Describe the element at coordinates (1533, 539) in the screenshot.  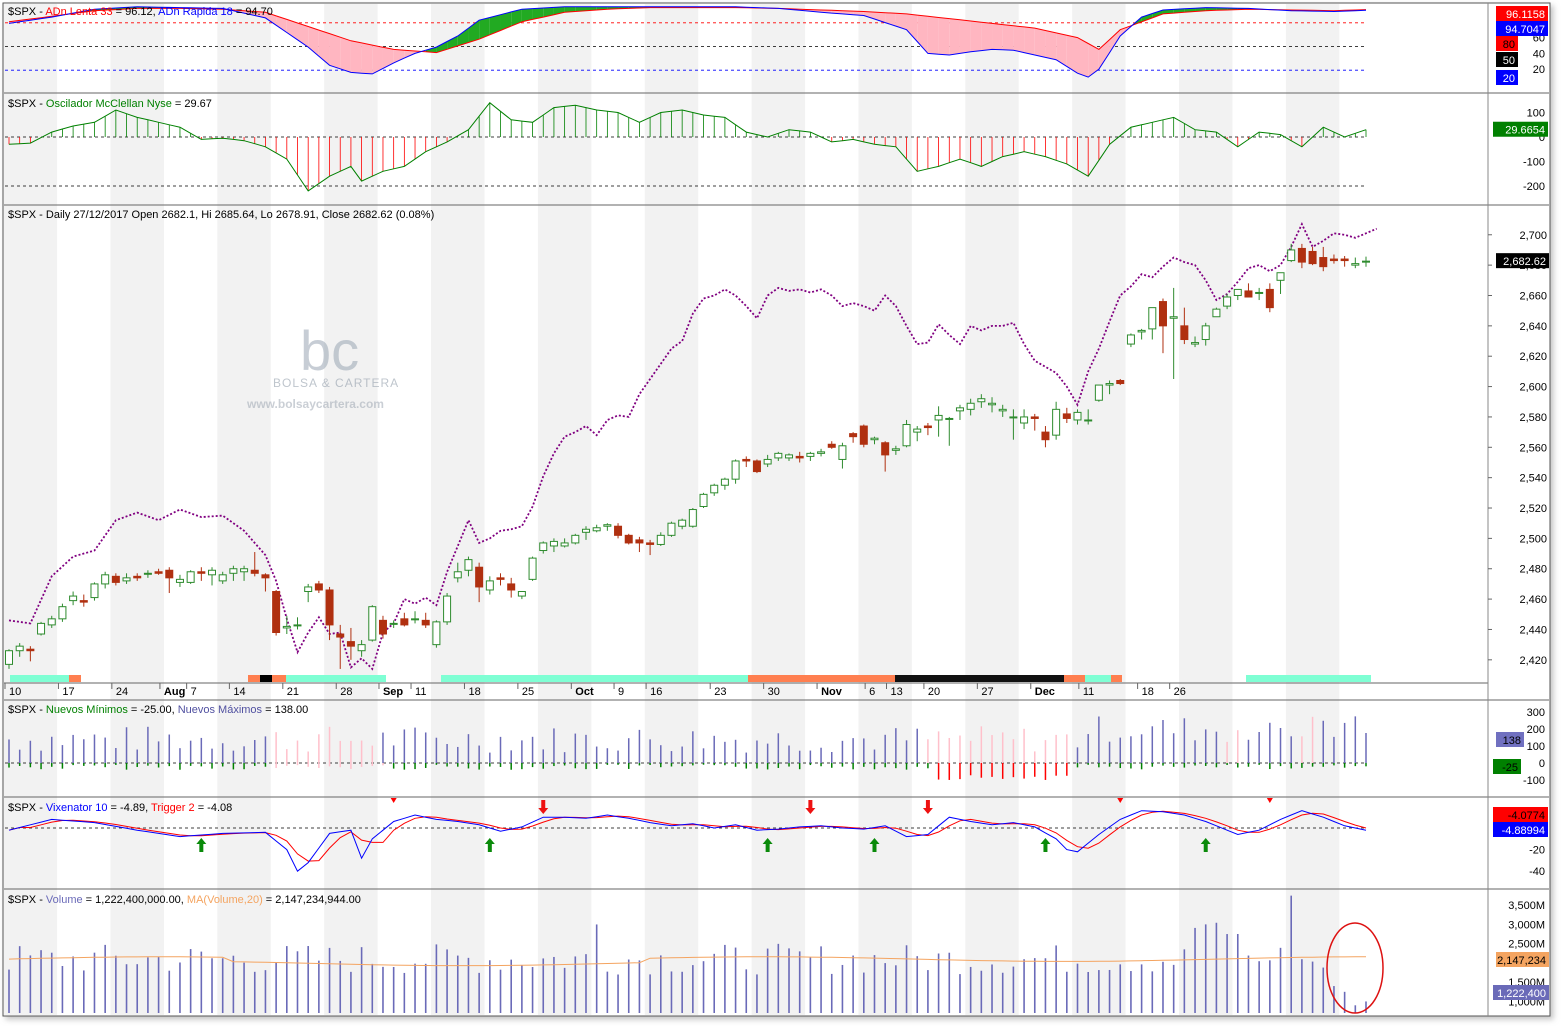
I see `price-tick-label: 2,500` at that location.